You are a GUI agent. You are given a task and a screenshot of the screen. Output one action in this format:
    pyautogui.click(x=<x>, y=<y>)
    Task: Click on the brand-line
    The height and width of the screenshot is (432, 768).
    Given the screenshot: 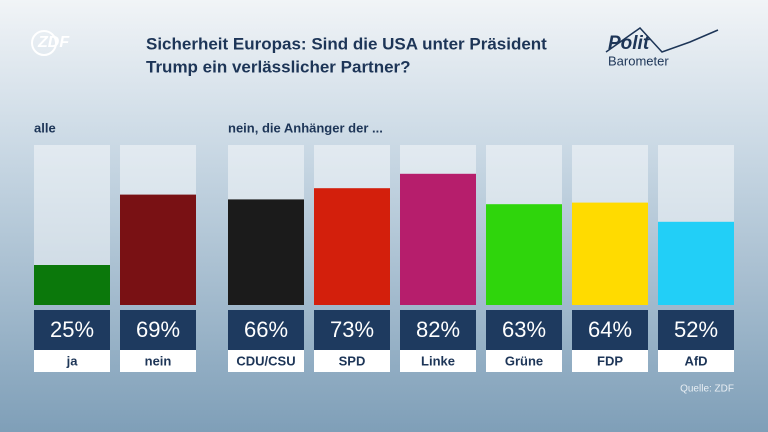 What is the action you would take?
    pyautogui.click(x=662, y=40)
    